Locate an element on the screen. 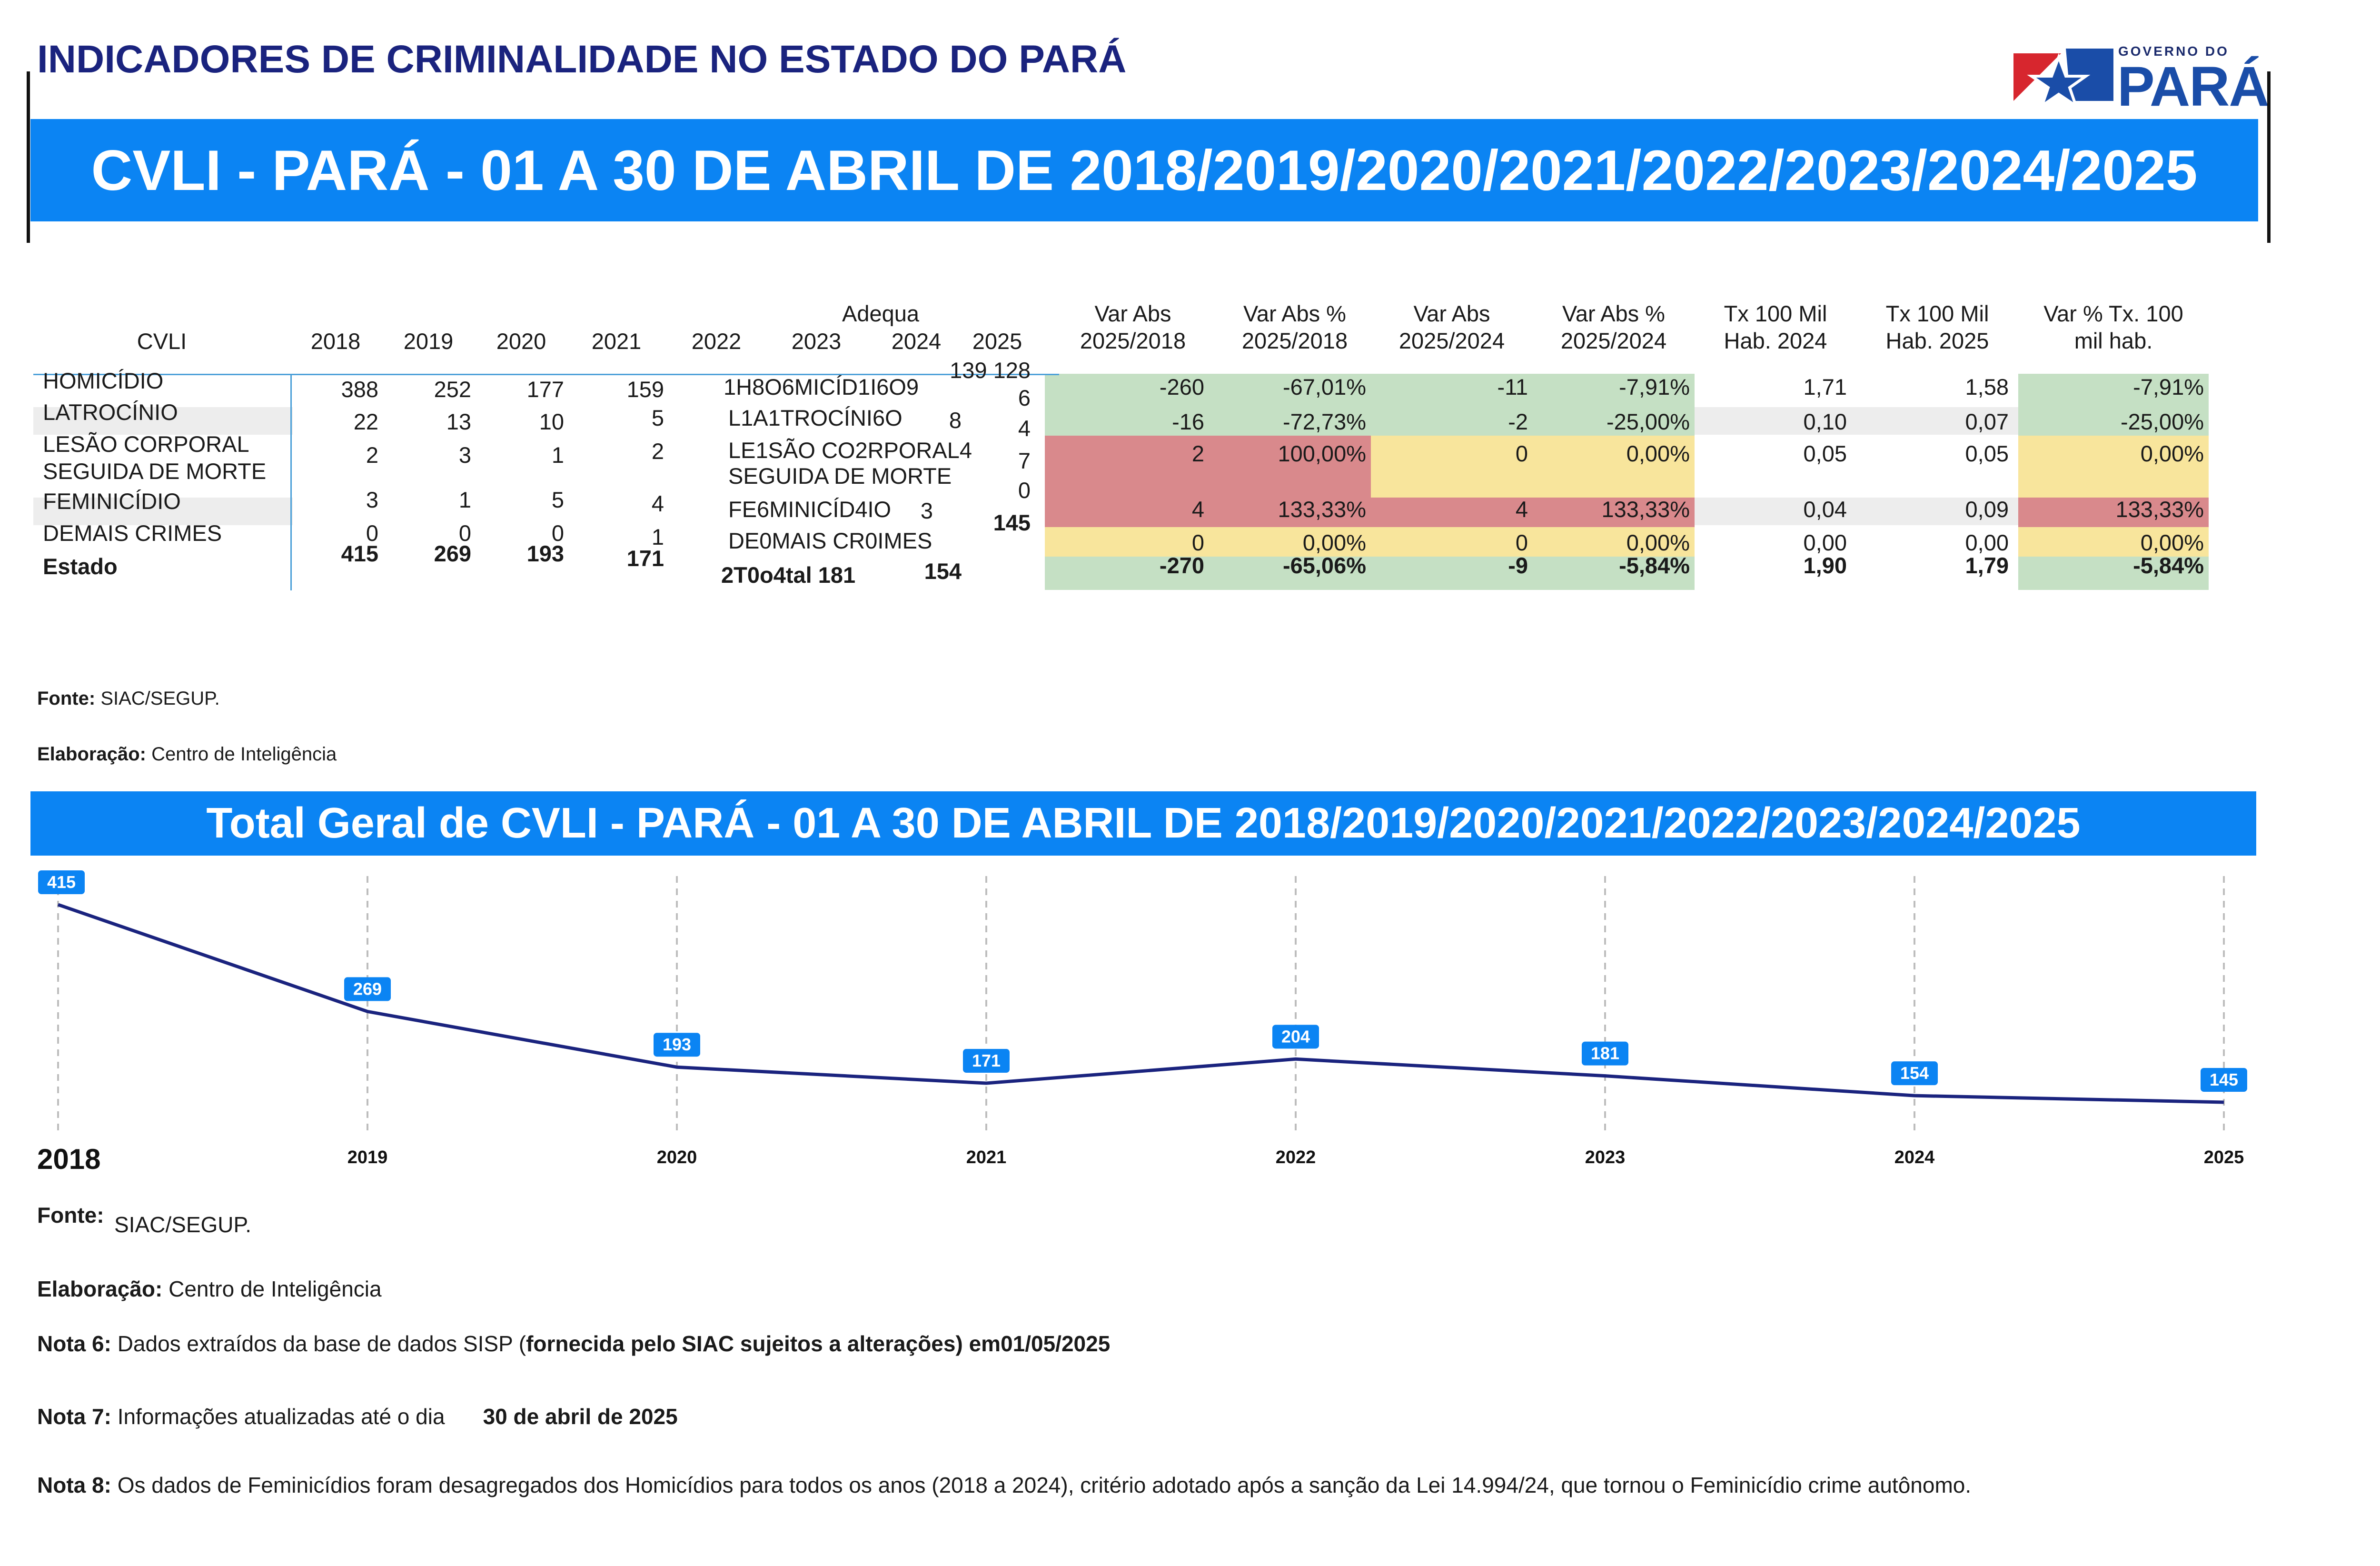 This screenshot has height=1566, width=2380. para-flag-star-icon is located at coordinates (2063, 77).